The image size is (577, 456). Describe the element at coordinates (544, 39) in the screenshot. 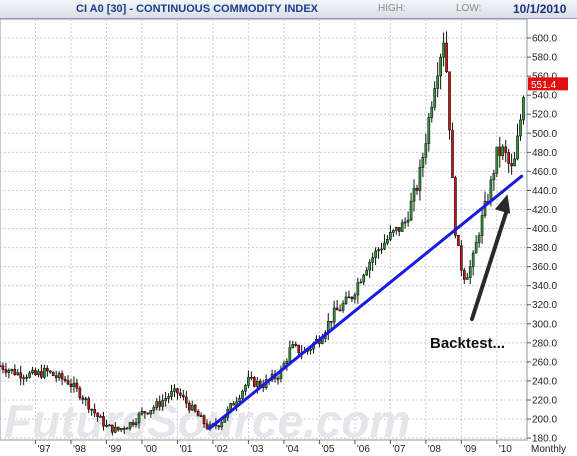

I see `y-tick-label: 600.0` at that location.